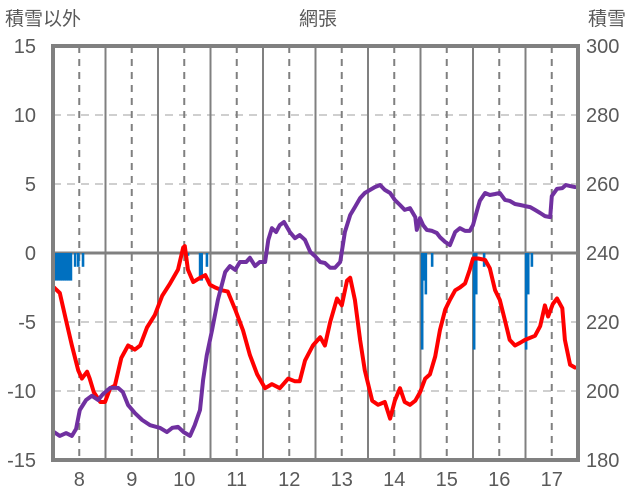 The height and width of the screenshot is (501, 636). What do you see at coordinates (602, 392) in the screenshot?
I see `right-tick-label: 200` at bounding box center [602, 392].